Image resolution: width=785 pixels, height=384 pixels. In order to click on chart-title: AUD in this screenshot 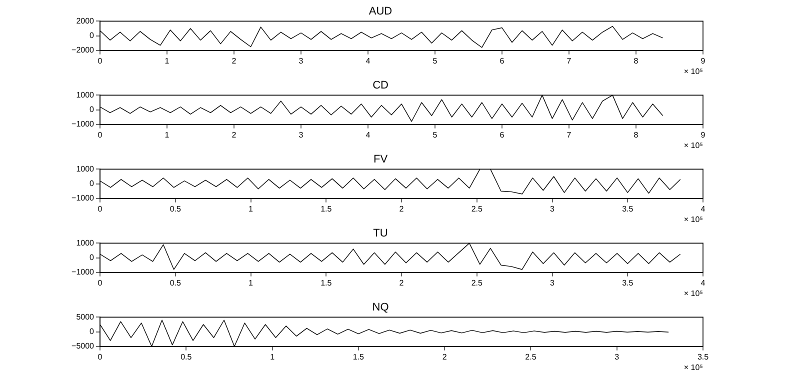, I will do `click(380, 12)`.